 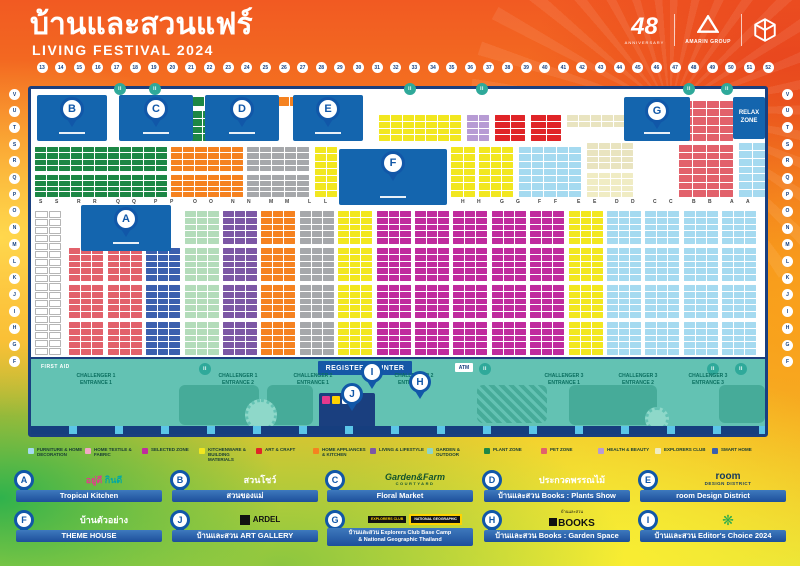 I want to click on zone-name-bar-B: สวนของแม่, so click(x=245, y=496).